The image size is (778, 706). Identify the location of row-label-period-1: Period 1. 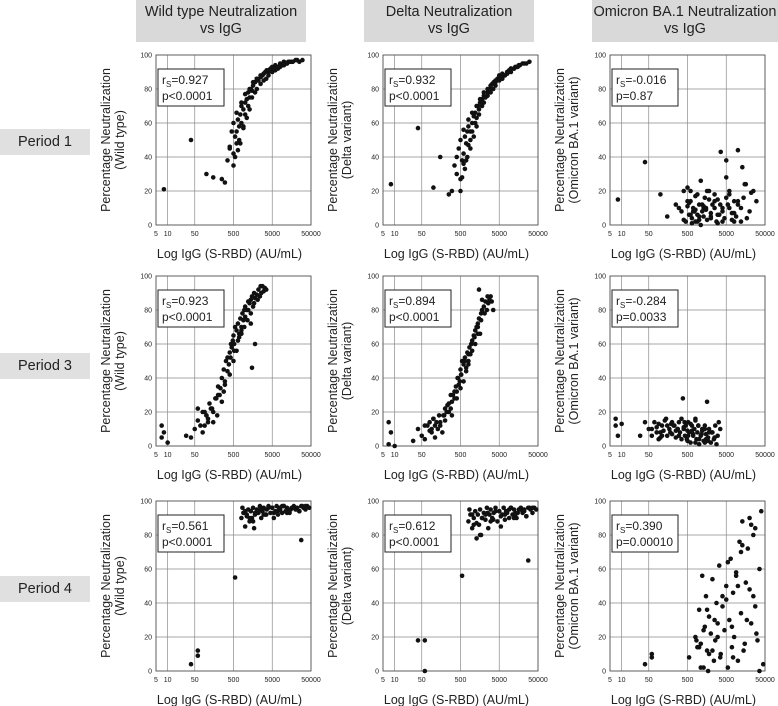
(45, 142).